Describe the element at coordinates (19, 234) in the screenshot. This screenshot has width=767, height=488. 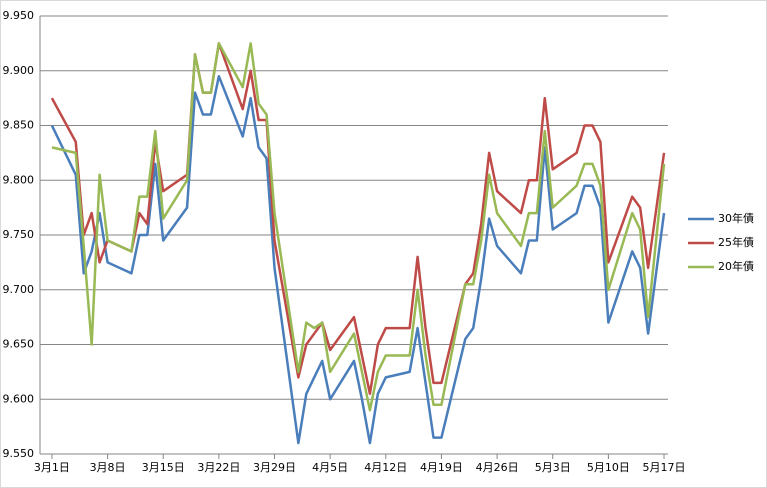
I see `y-tick-label: 9.750` at that location.